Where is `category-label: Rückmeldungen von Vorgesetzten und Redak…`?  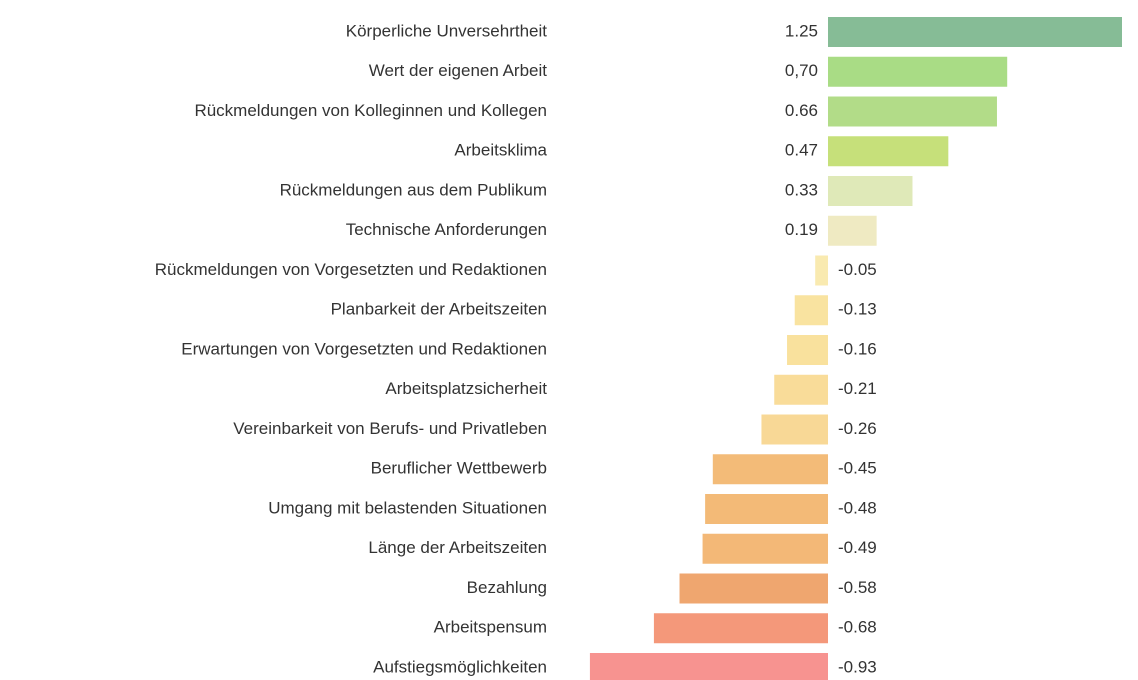 category-label: Rückmeldungen von Vorgesetzten und Redak… is located at coordinates (351, 269).